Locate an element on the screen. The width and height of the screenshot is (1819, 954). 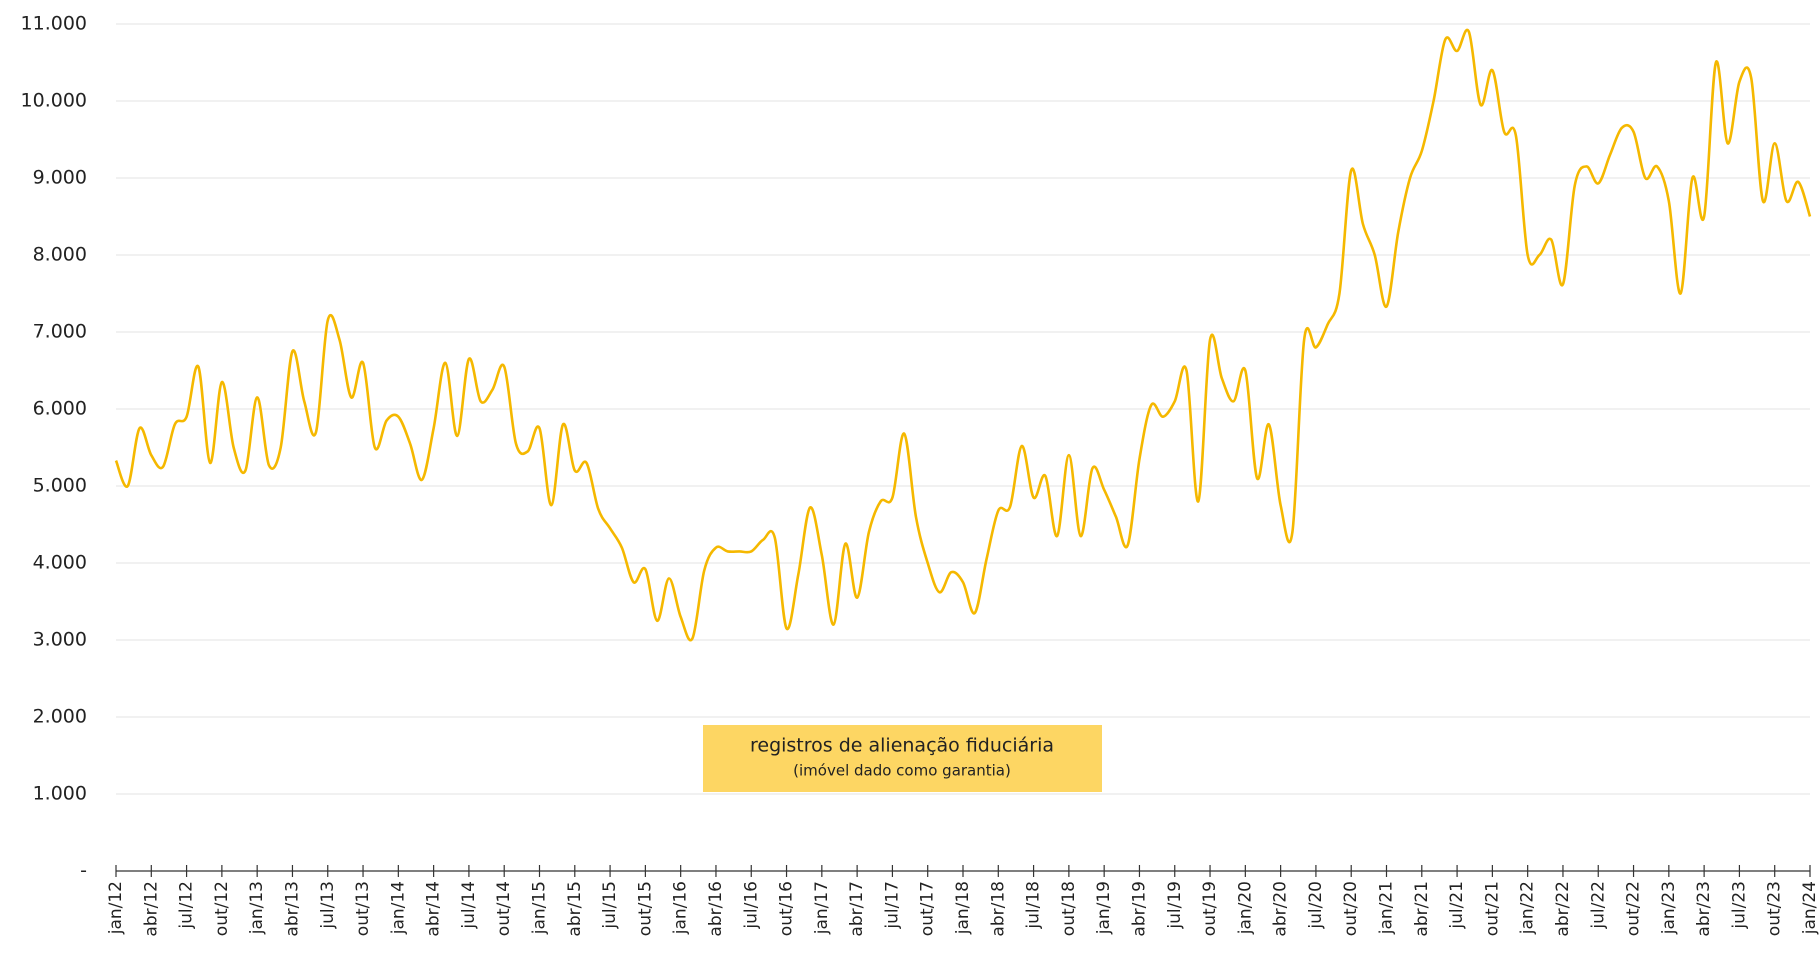
x-tick-label: out/17 is located at coordinates (928, 908).